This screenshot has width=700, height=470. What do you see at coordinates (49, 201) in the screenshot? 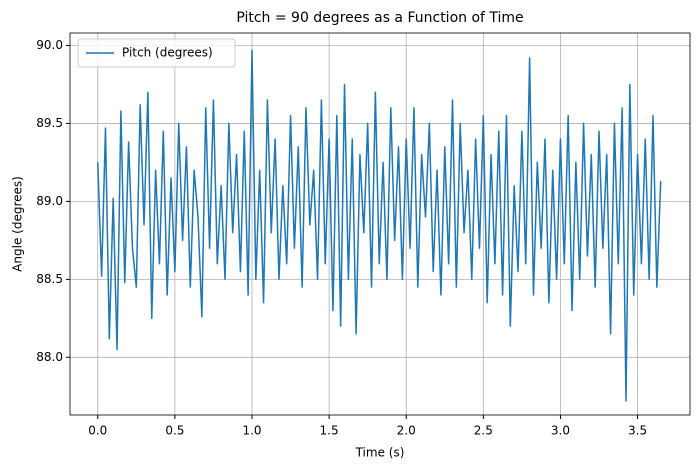
I see `y-tick-label: 89.0` at bounding box center [49, 201].